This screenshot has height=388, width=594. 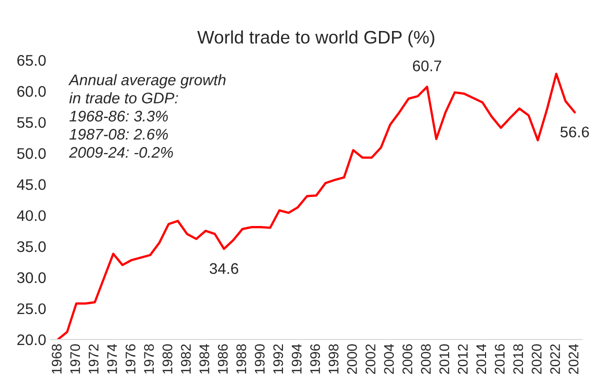 What do you see at coordinates (259, 359) in the screenshot?
I see `x-tick-label: 1990` at bounding box center [259, 359].